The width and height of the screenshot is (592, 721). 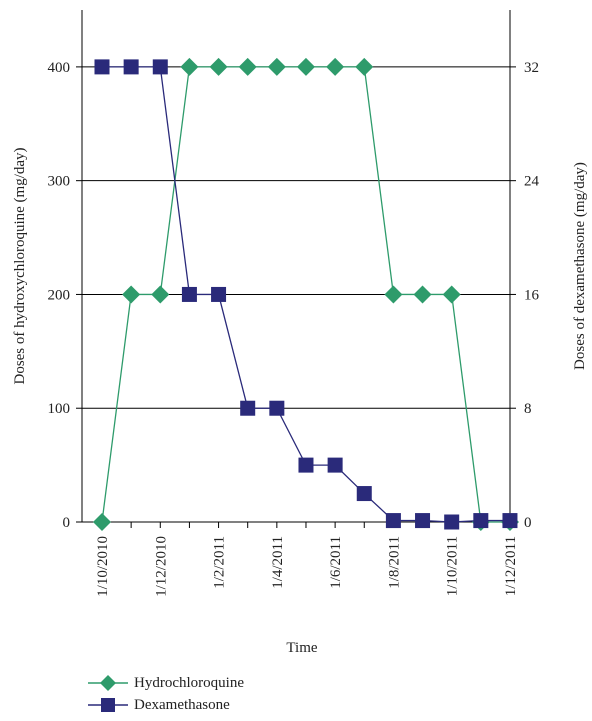 I want to click on legend-item-dexamethasone: Dexamethasone, so click(x=166, y=705).